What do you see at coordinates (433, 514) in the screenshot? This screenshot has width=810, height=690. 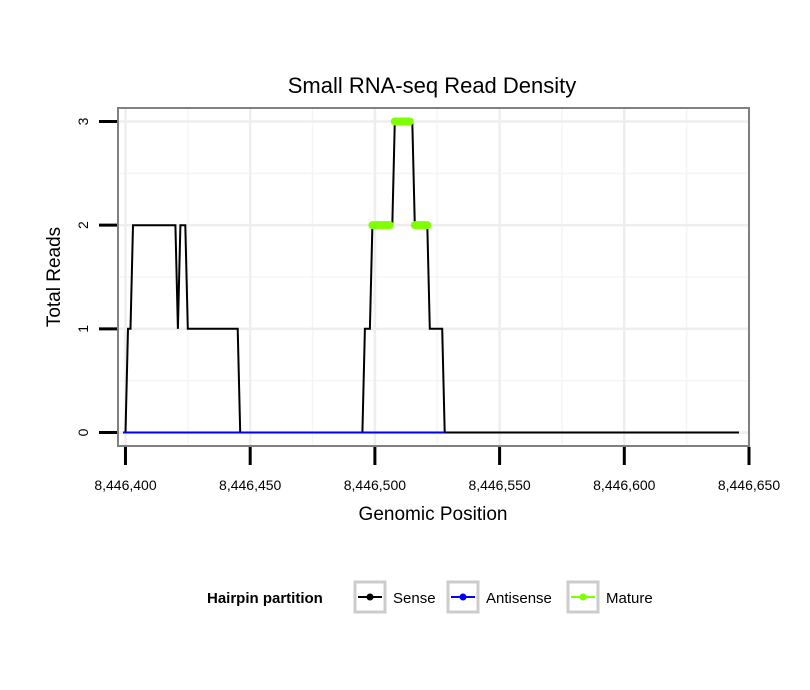 I see `x-axis-title: Genomic Position` at bounding box center [433, 514].